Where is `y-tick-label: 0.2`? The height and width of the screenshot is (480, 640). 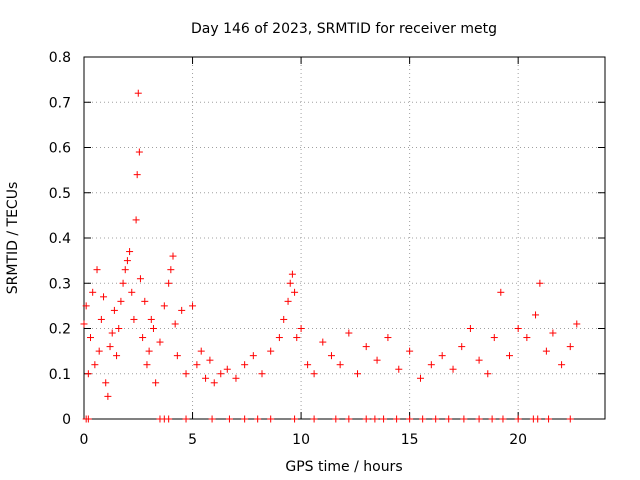
y-tick-label: 0.2 is located at coordinates (60, 330).